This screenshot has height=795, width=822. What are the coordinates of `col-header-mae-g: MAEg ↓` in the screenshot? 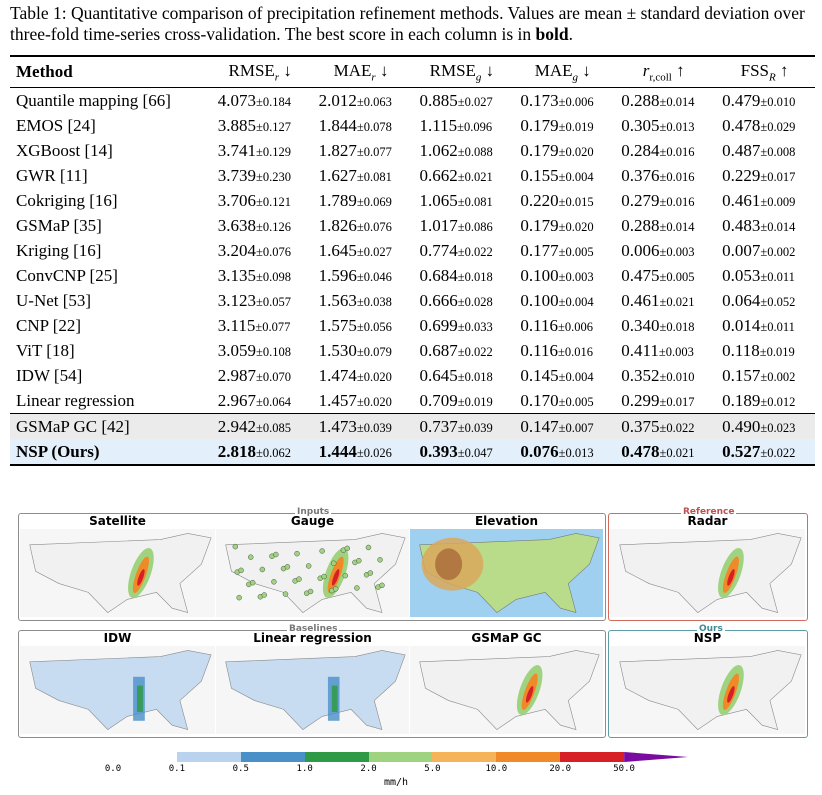 It's located at (563, 72).